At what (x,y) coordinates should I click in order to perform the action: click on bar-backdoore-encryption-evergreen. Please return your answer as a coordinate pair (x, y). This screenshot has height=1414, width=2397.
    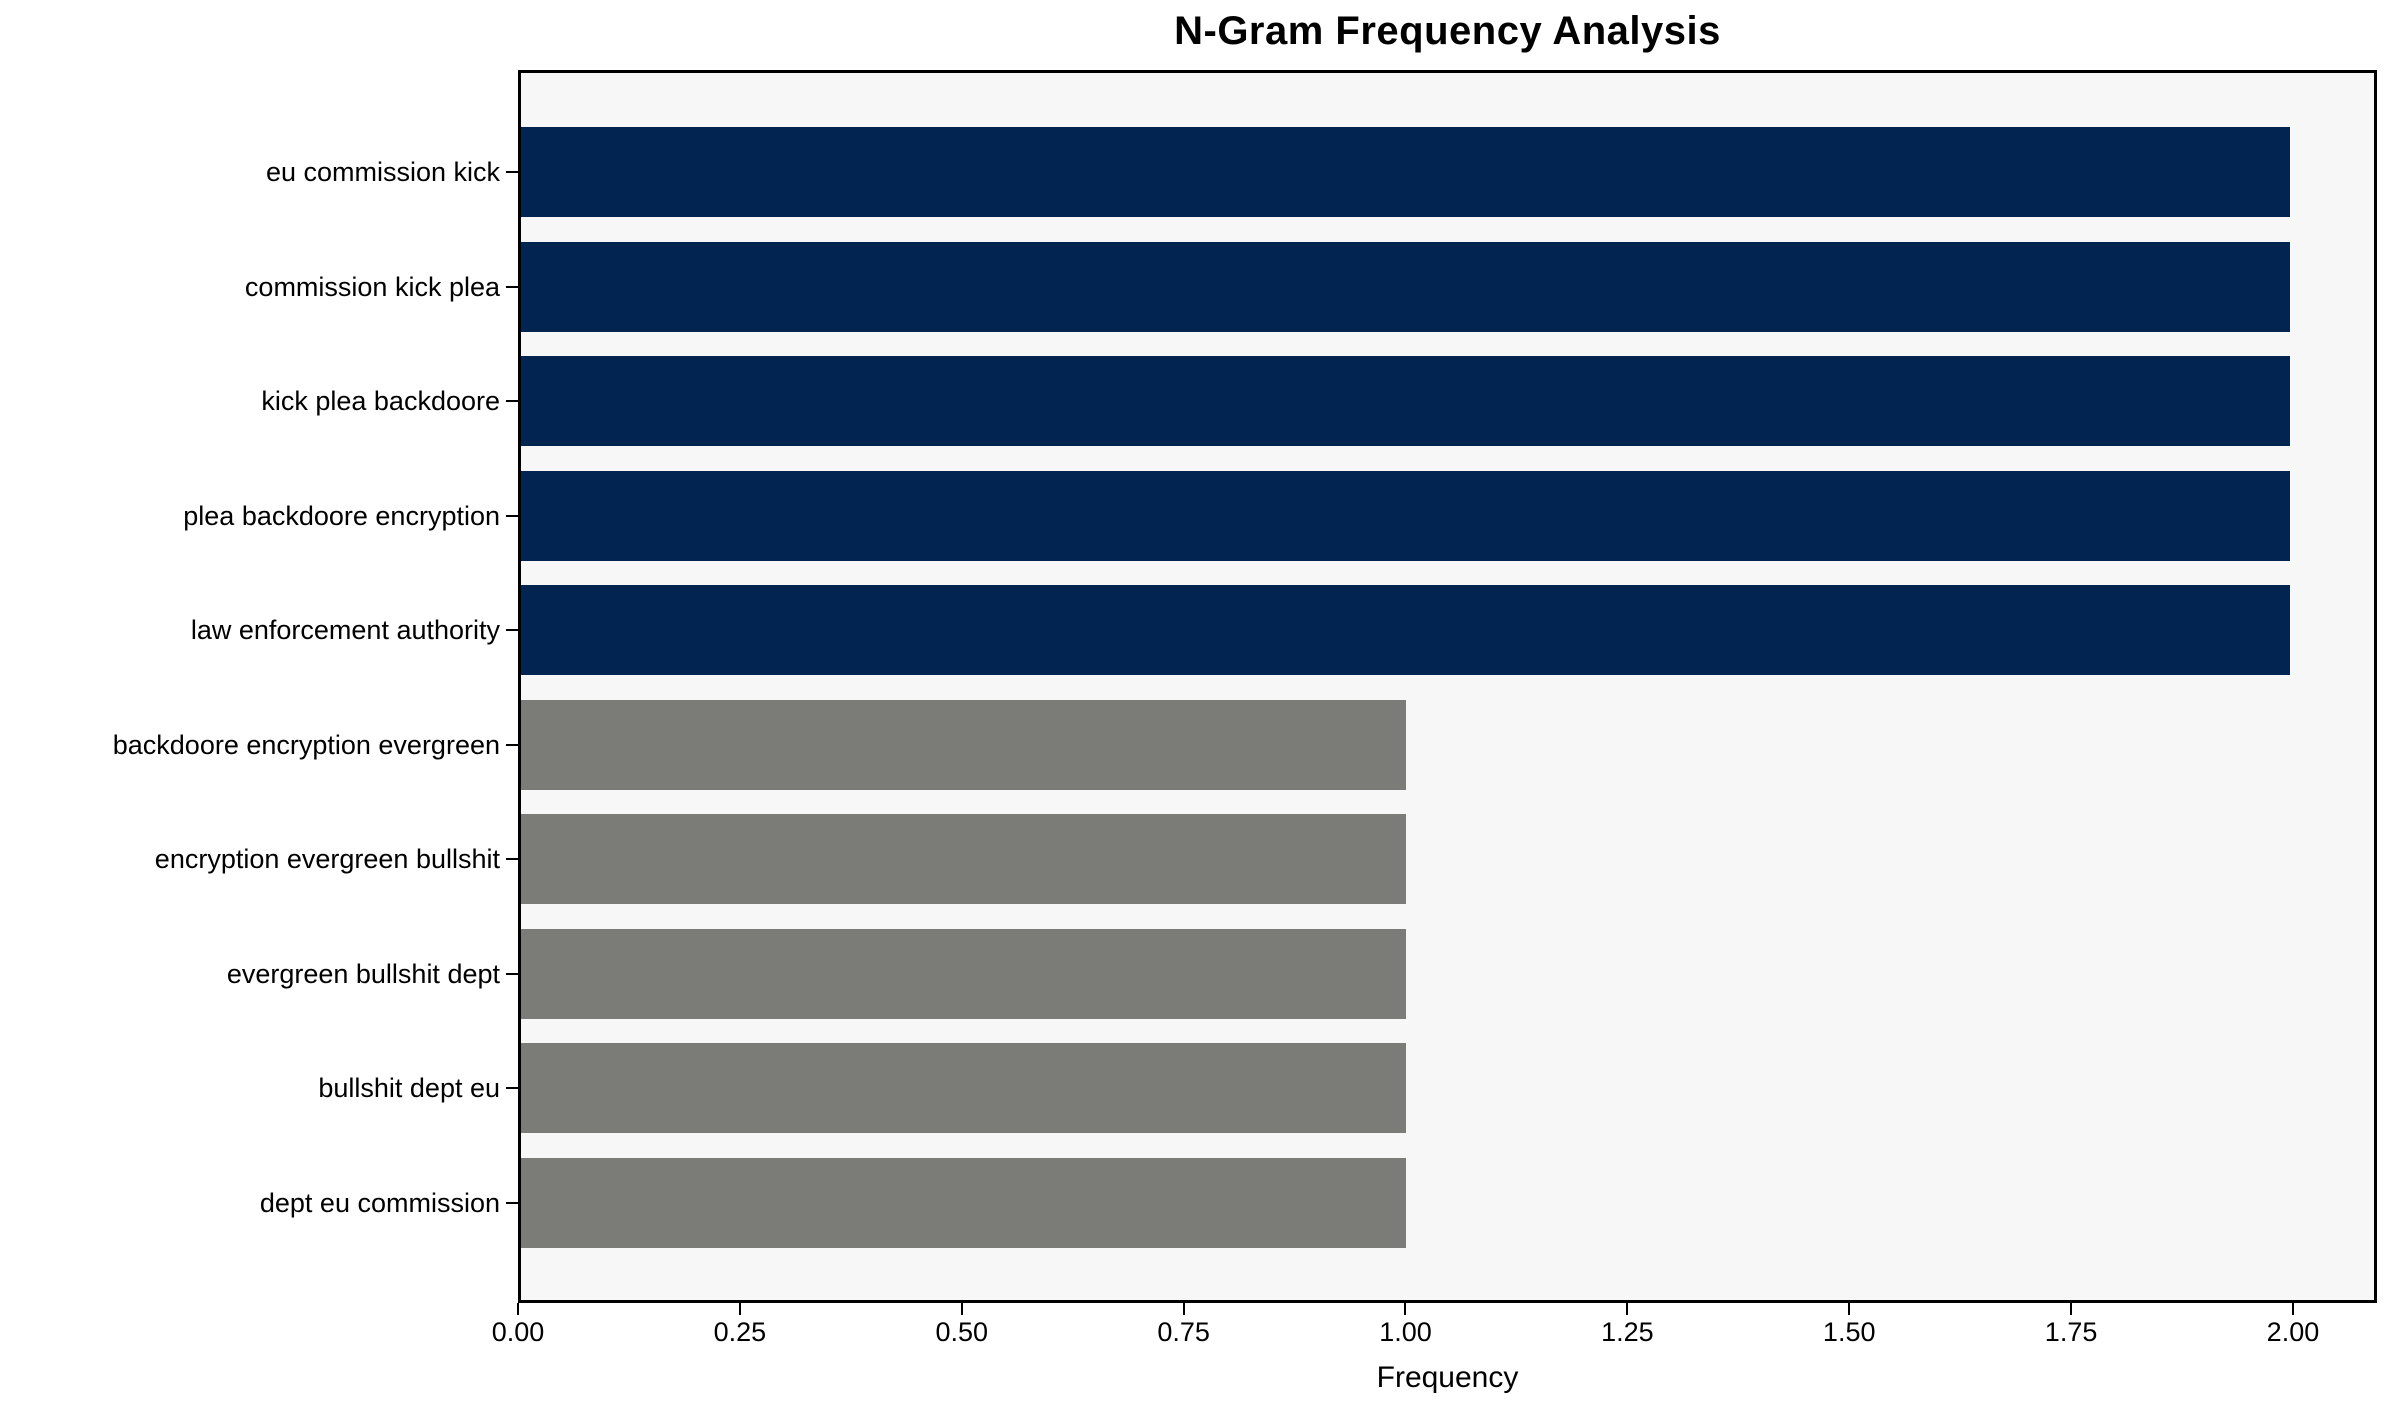
    Looking at the image, I should click on (963, 744).